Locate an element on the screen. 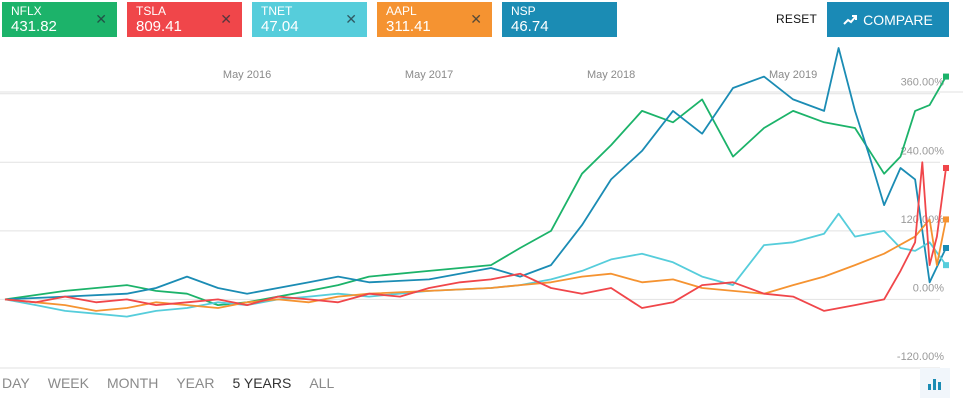 The image size is (963, 406). x-tick-label: May 2016 is located at coordinates (247, 75).